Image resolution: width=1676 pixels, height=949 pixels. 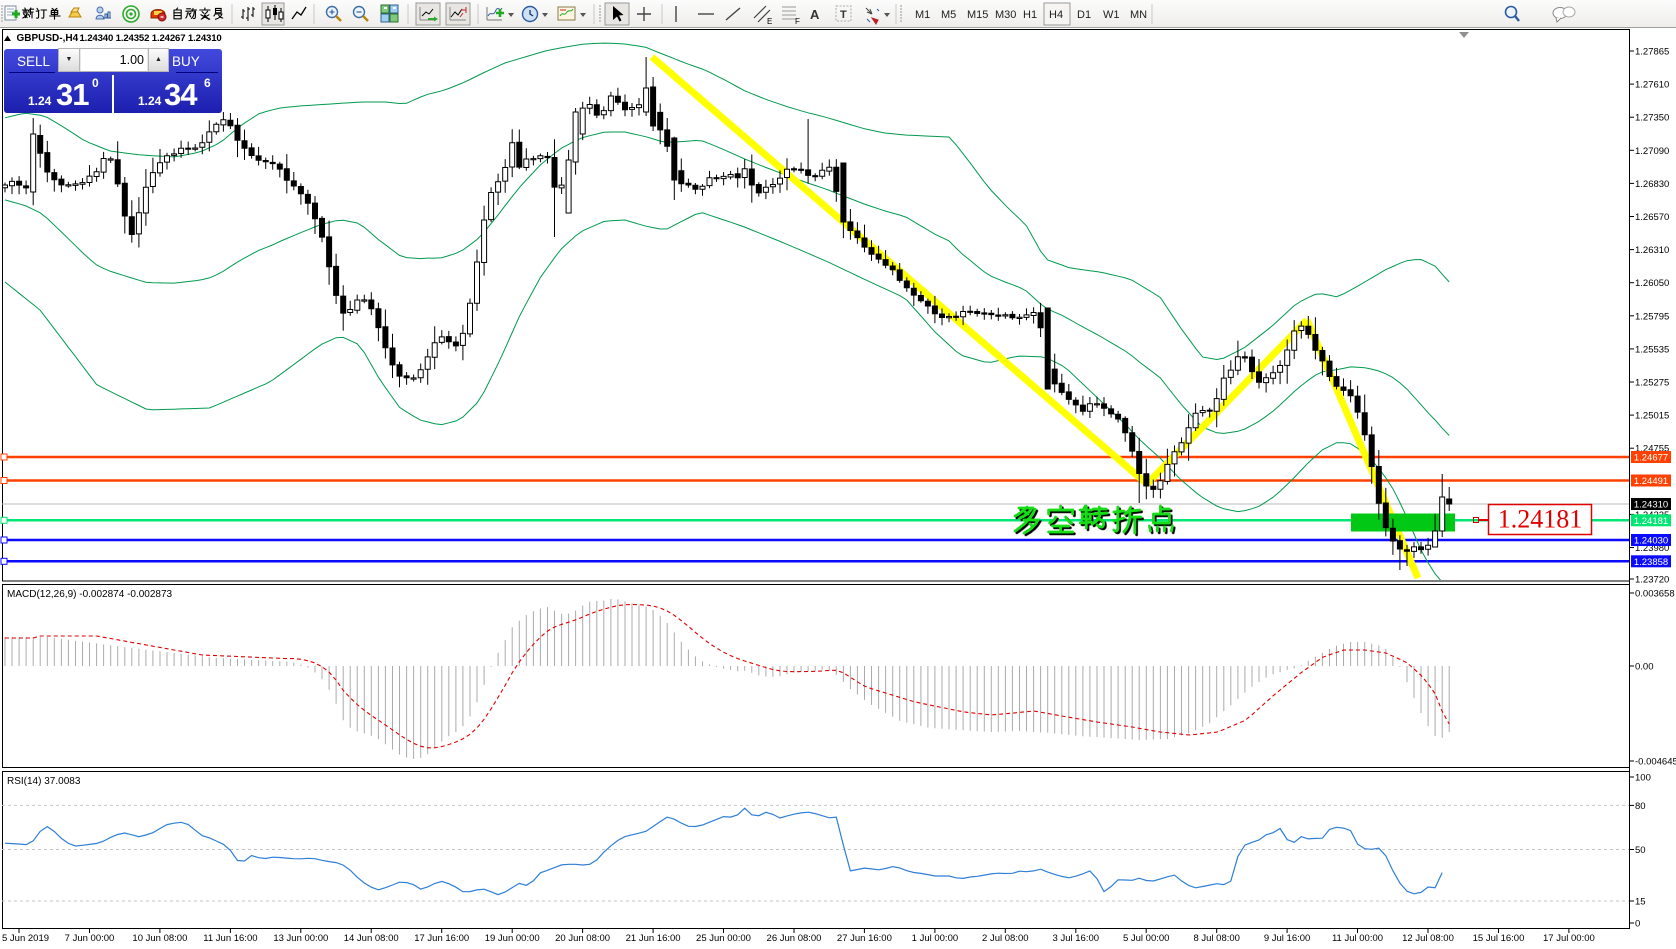 I want to click on svg-text: H4, so click(x=1056, y=15).